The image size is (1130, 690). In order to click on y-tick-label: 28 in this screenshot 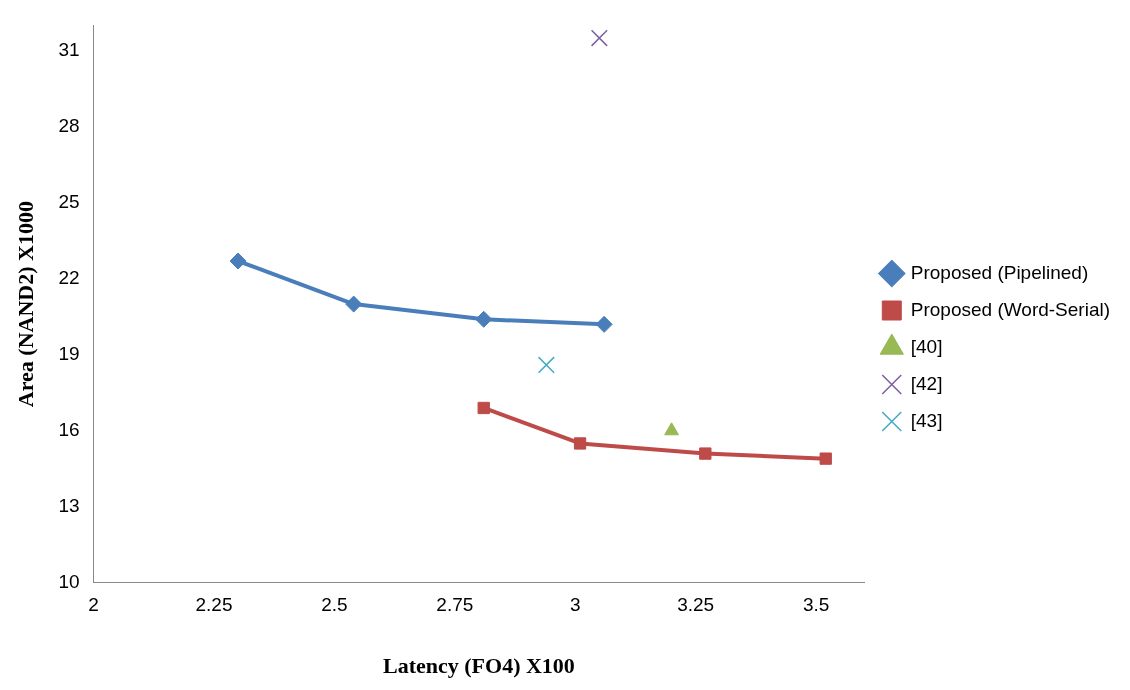, I will do `click(69, 125)`.